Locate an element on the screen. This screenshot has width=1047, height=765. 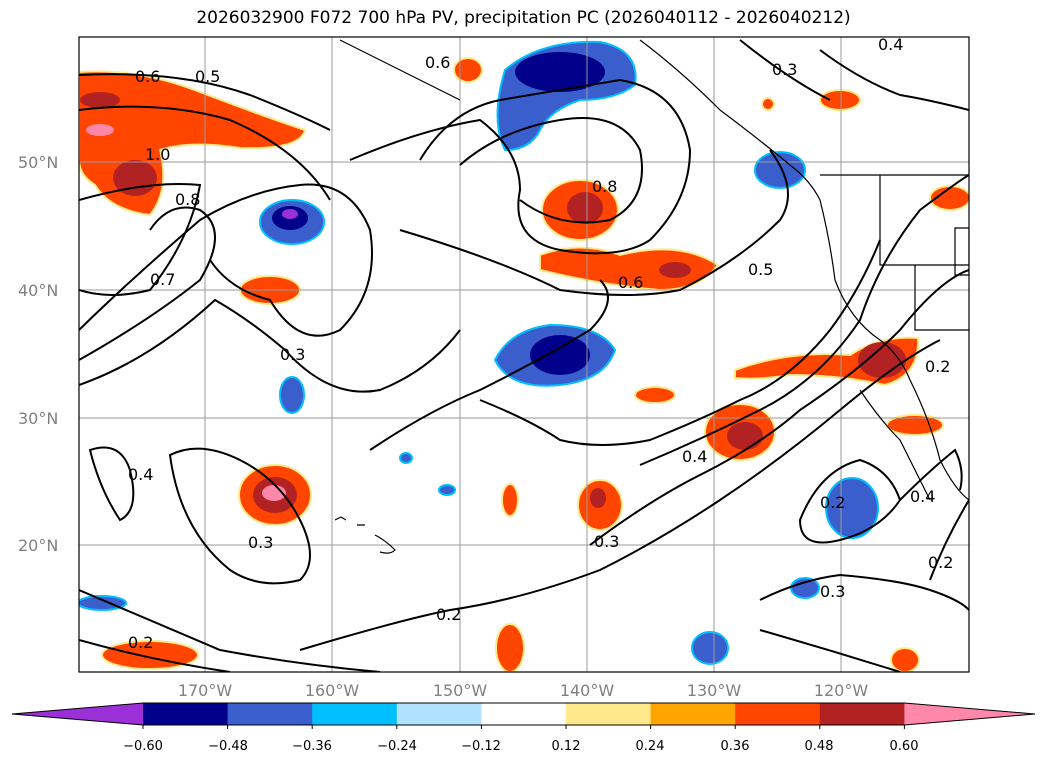
colorbar-tick-label: −0.60 is located at coordinates (143, 746).